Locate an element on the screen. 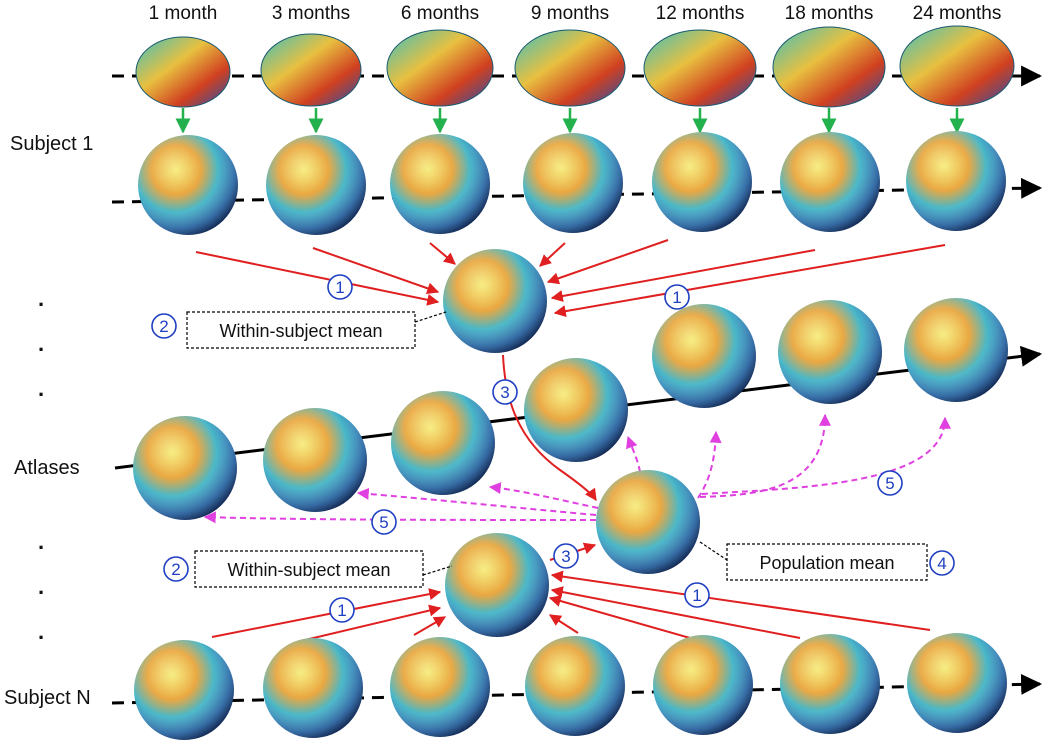 The height and width of the screenshot is (751, 1050). row-label-subject-1: Subject 1 is located at coordinates (51, 144).